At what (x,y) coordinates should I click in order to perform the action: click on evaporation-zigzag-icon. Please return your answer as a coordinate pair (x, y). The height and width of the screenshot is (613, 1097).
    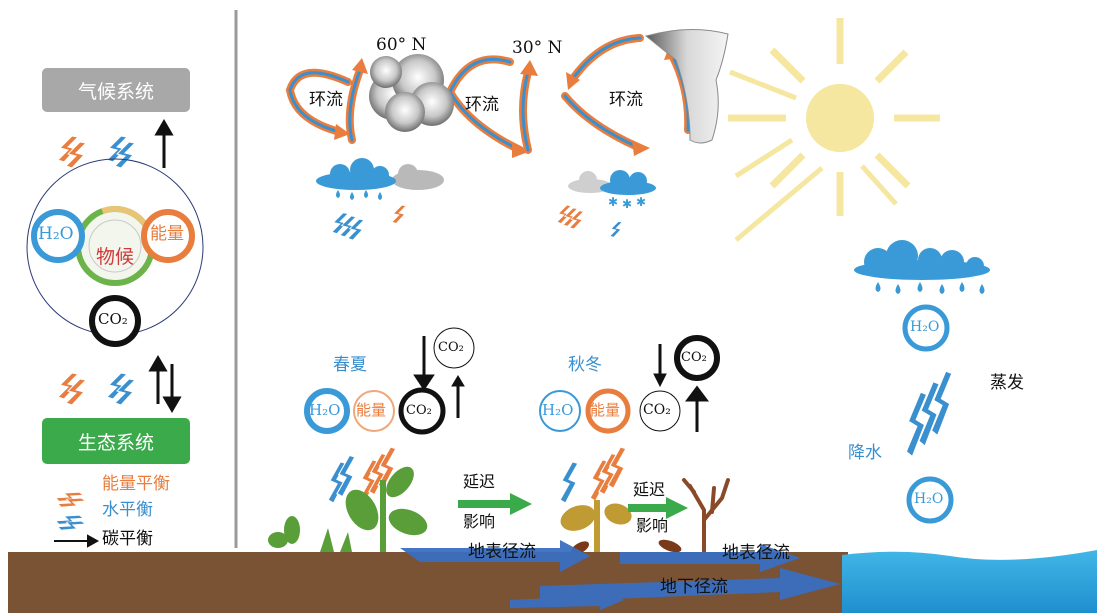
    Looking at the image, I should click on (929, 414).